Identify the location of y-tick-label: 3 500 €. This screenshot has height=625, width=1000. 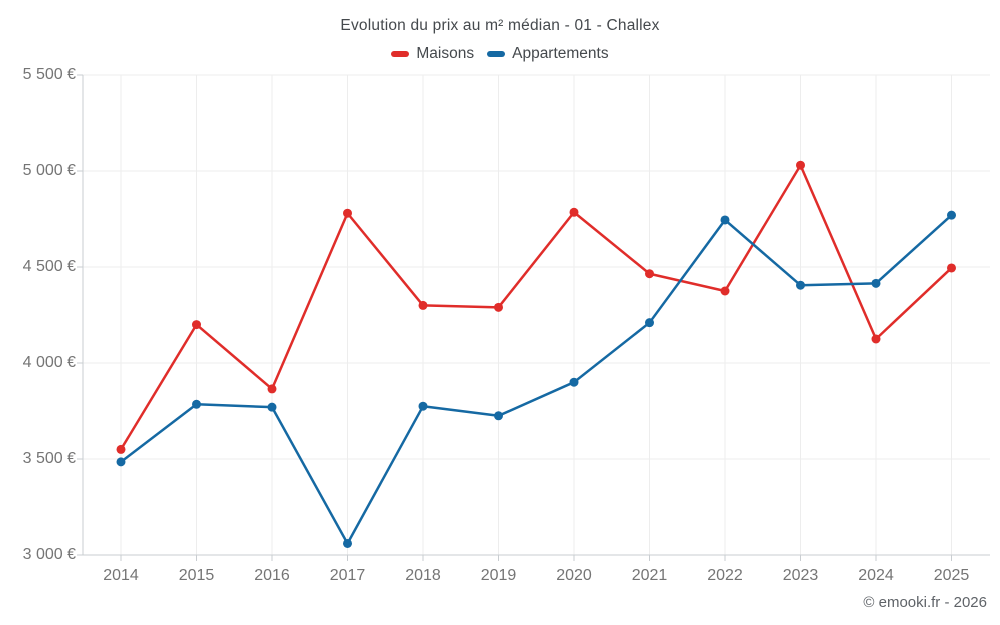
(49, 458).